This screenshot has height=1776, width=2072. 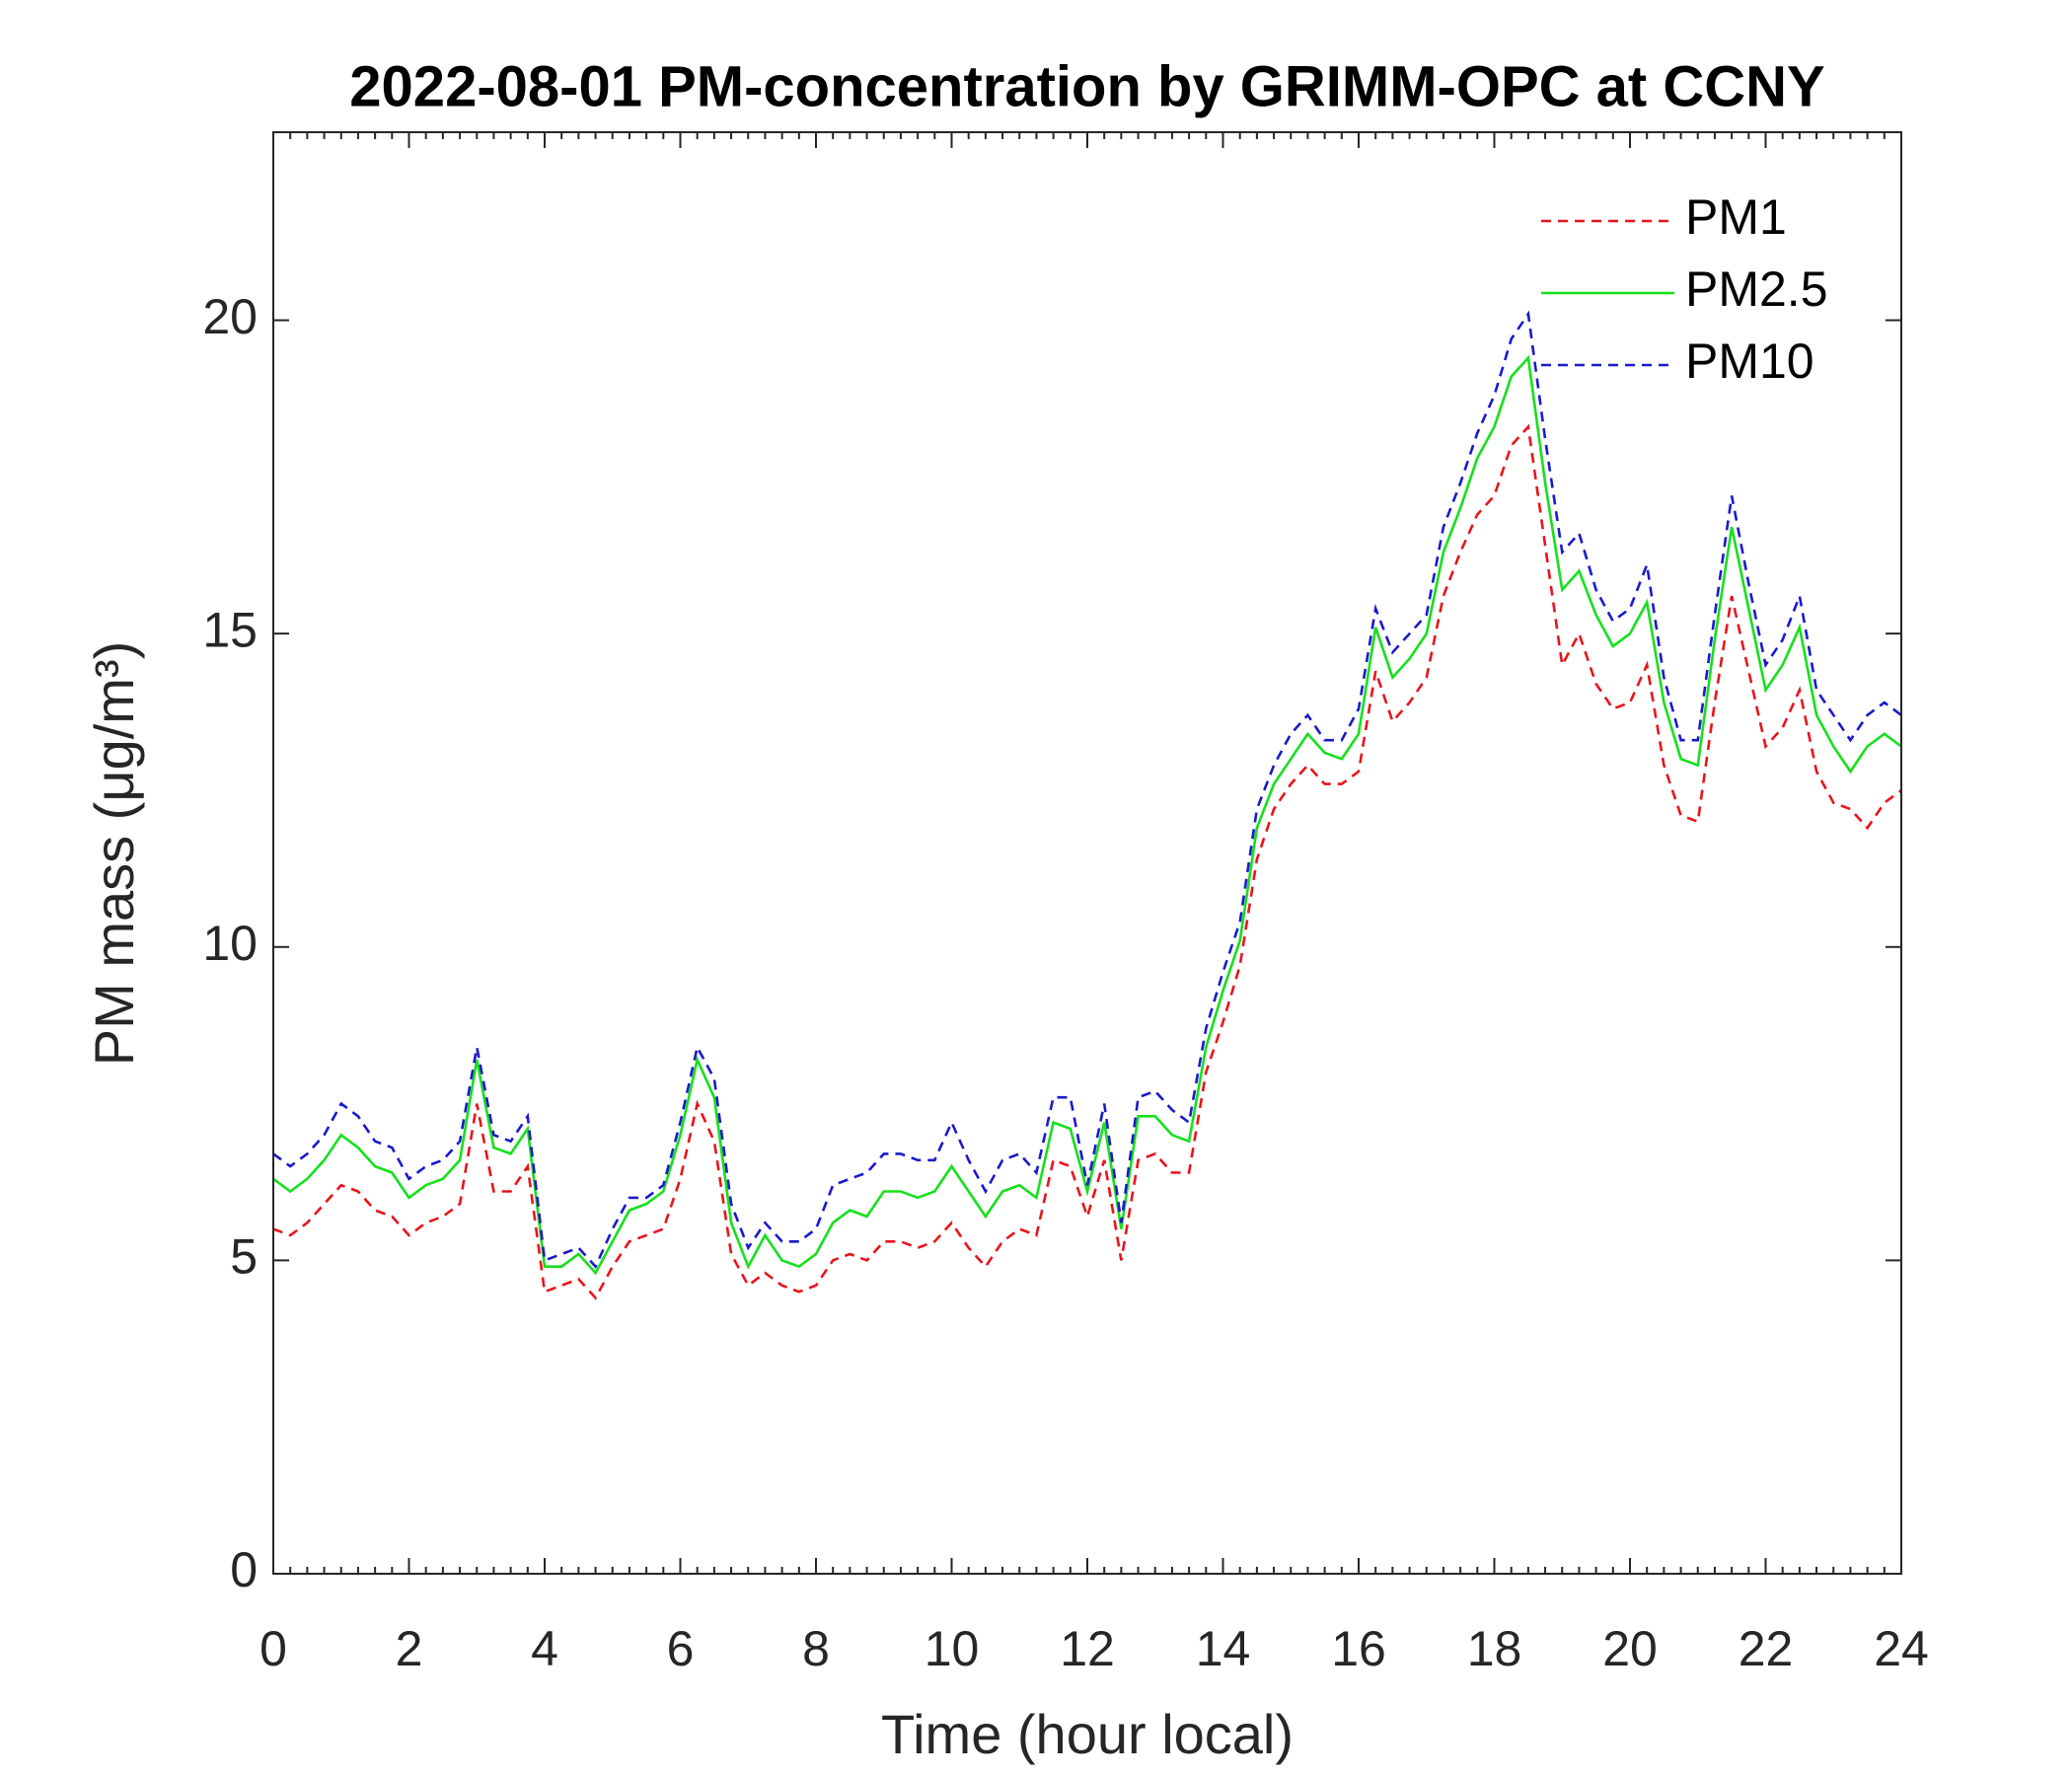 I want to click on x-tick-label: 4, so click(x=544, y=1648).